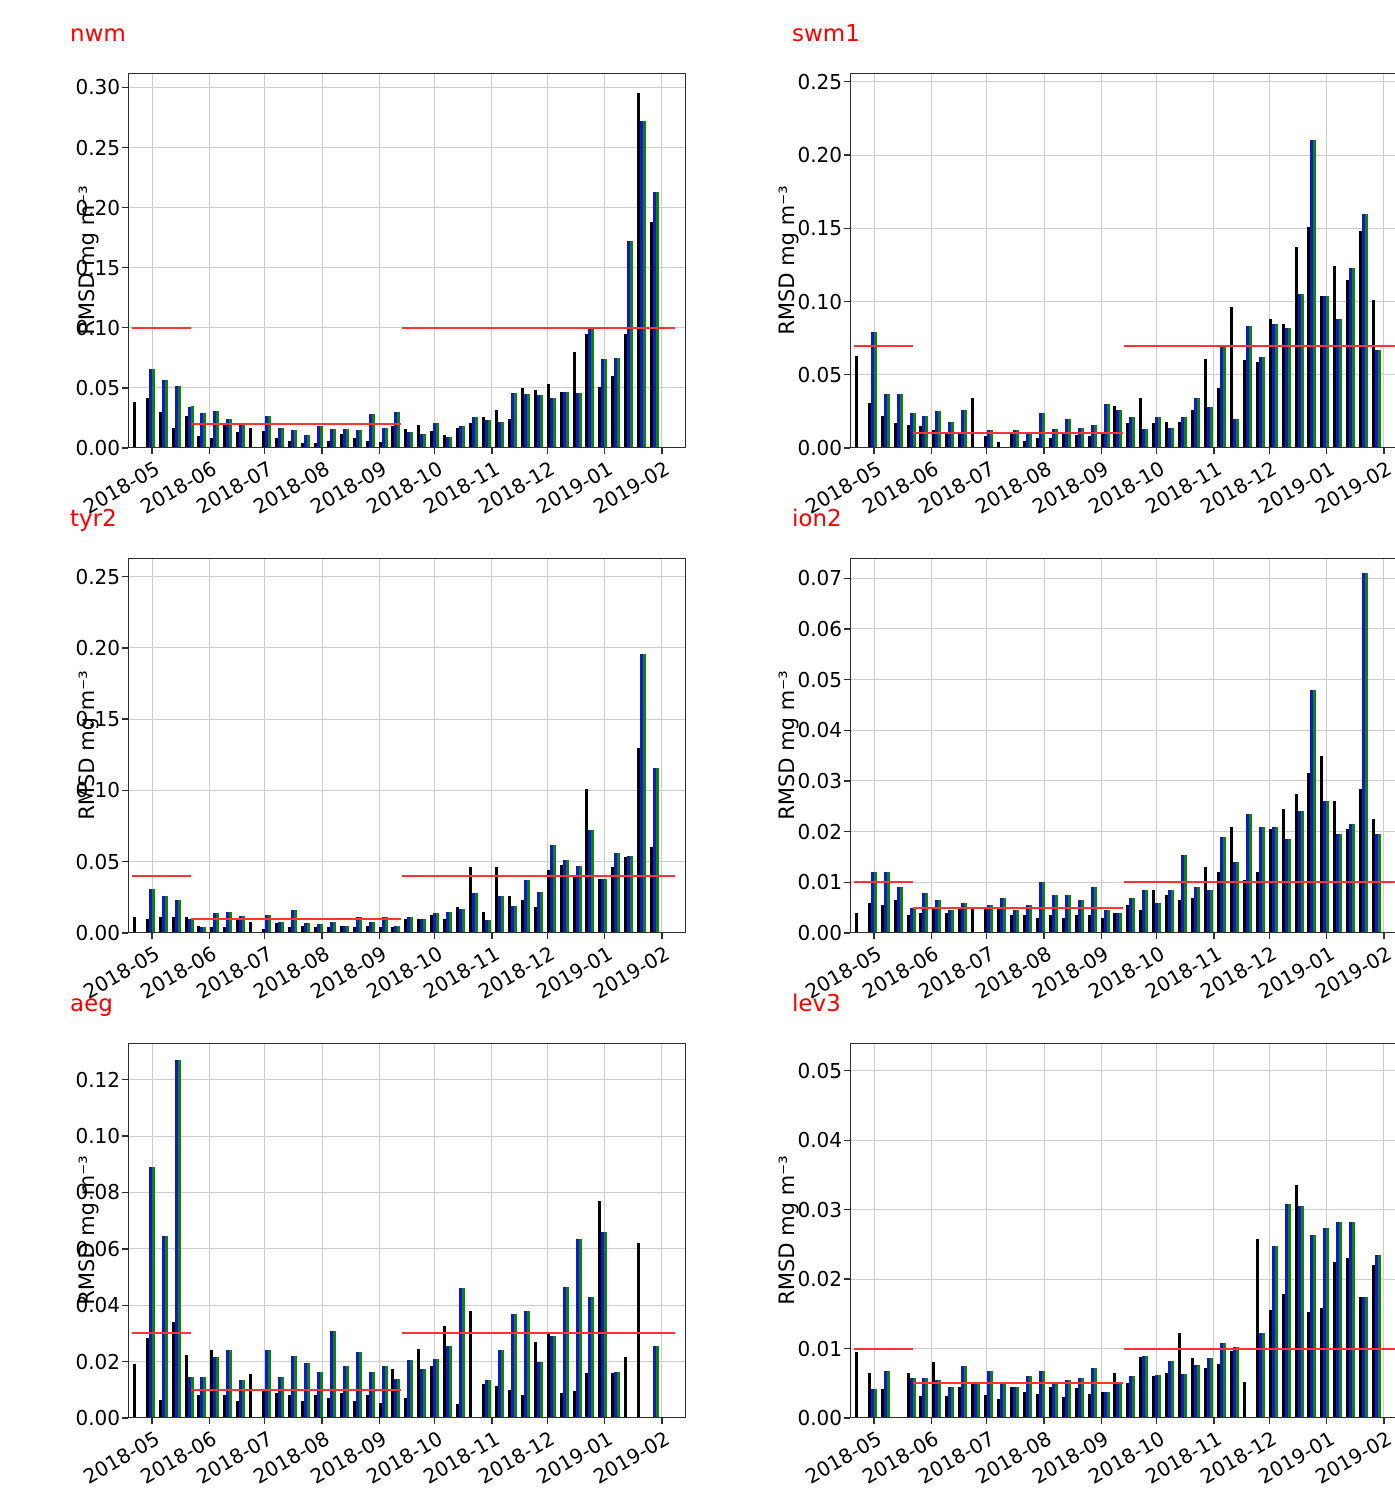 Image resolution: width=1395 pixels, height=1495 pixels. I want to click on y-tick-label: 0.10, so click(816, 302).